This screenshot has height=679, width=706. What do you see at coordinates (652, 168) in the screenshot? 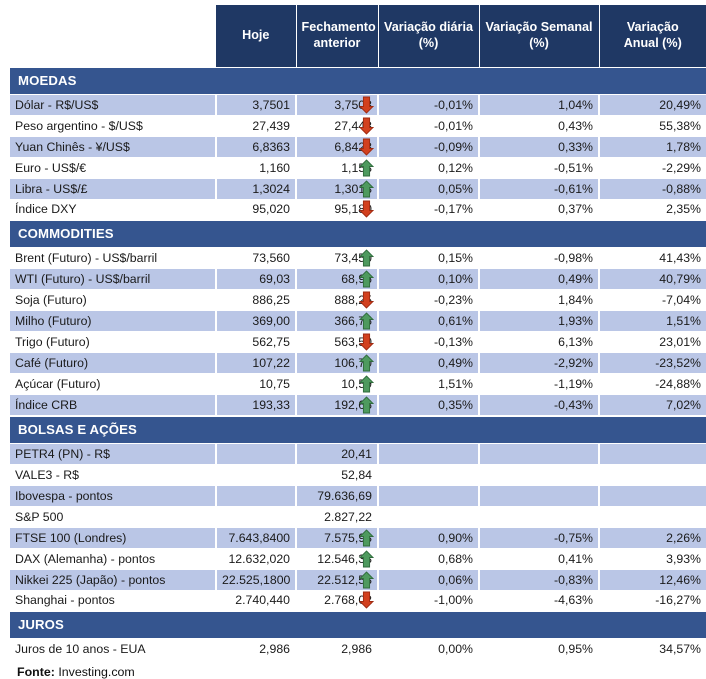
I see `cell-variacao-anual: -2,29%` at bounding box center [652, 168].